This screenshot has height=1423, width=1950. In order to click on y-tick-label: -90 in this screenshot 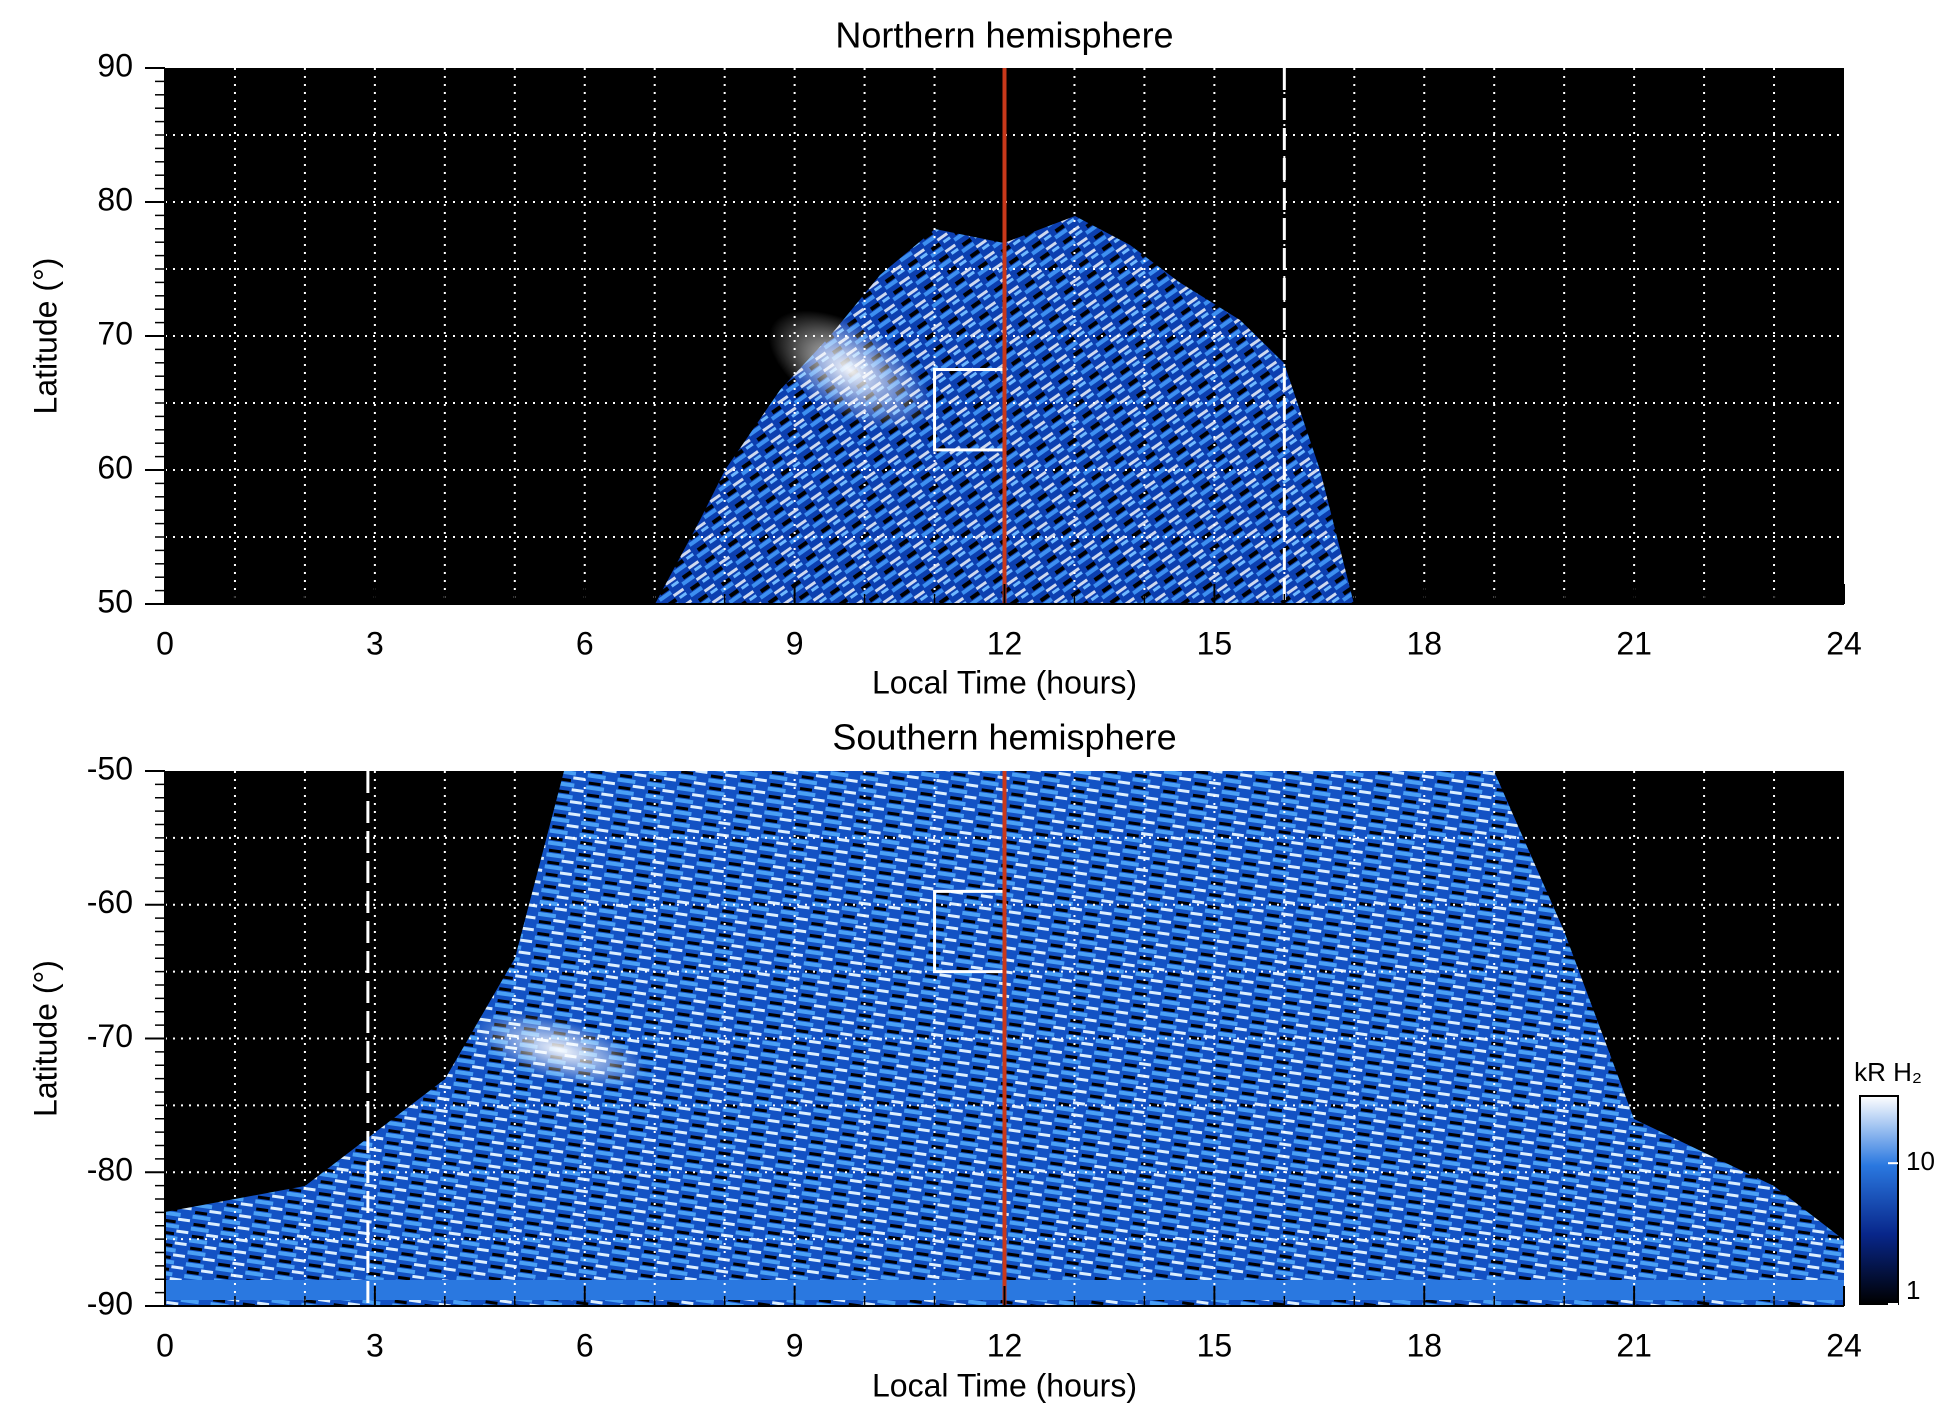, I will do `click(110, 1303)`.